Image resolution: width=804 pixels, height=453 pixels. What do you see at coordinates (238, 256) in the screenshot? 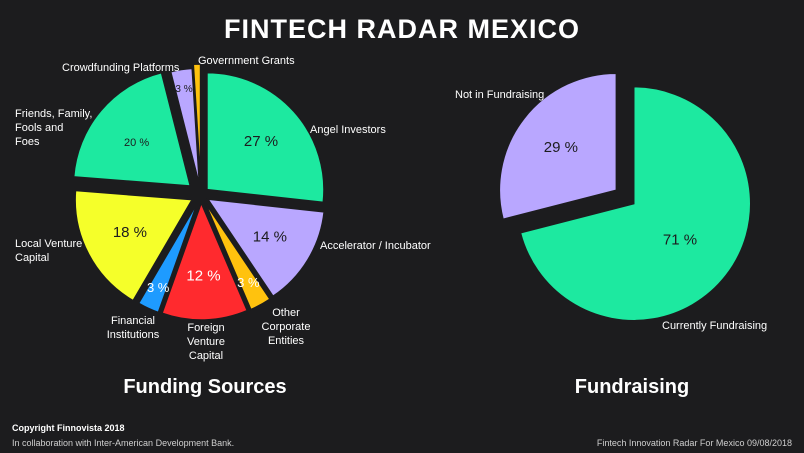
I see `slice-other-corporate-entities` at bounding box center [238, 256].